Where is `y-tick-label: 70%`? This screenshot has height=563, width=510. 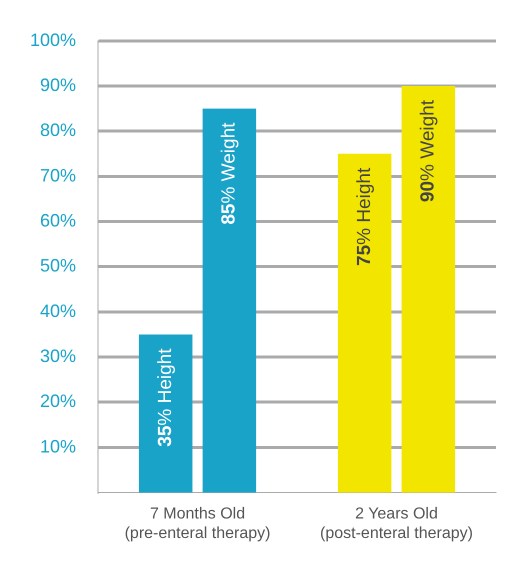 y-tick-label: 70% is located at coordinates (58, 175).